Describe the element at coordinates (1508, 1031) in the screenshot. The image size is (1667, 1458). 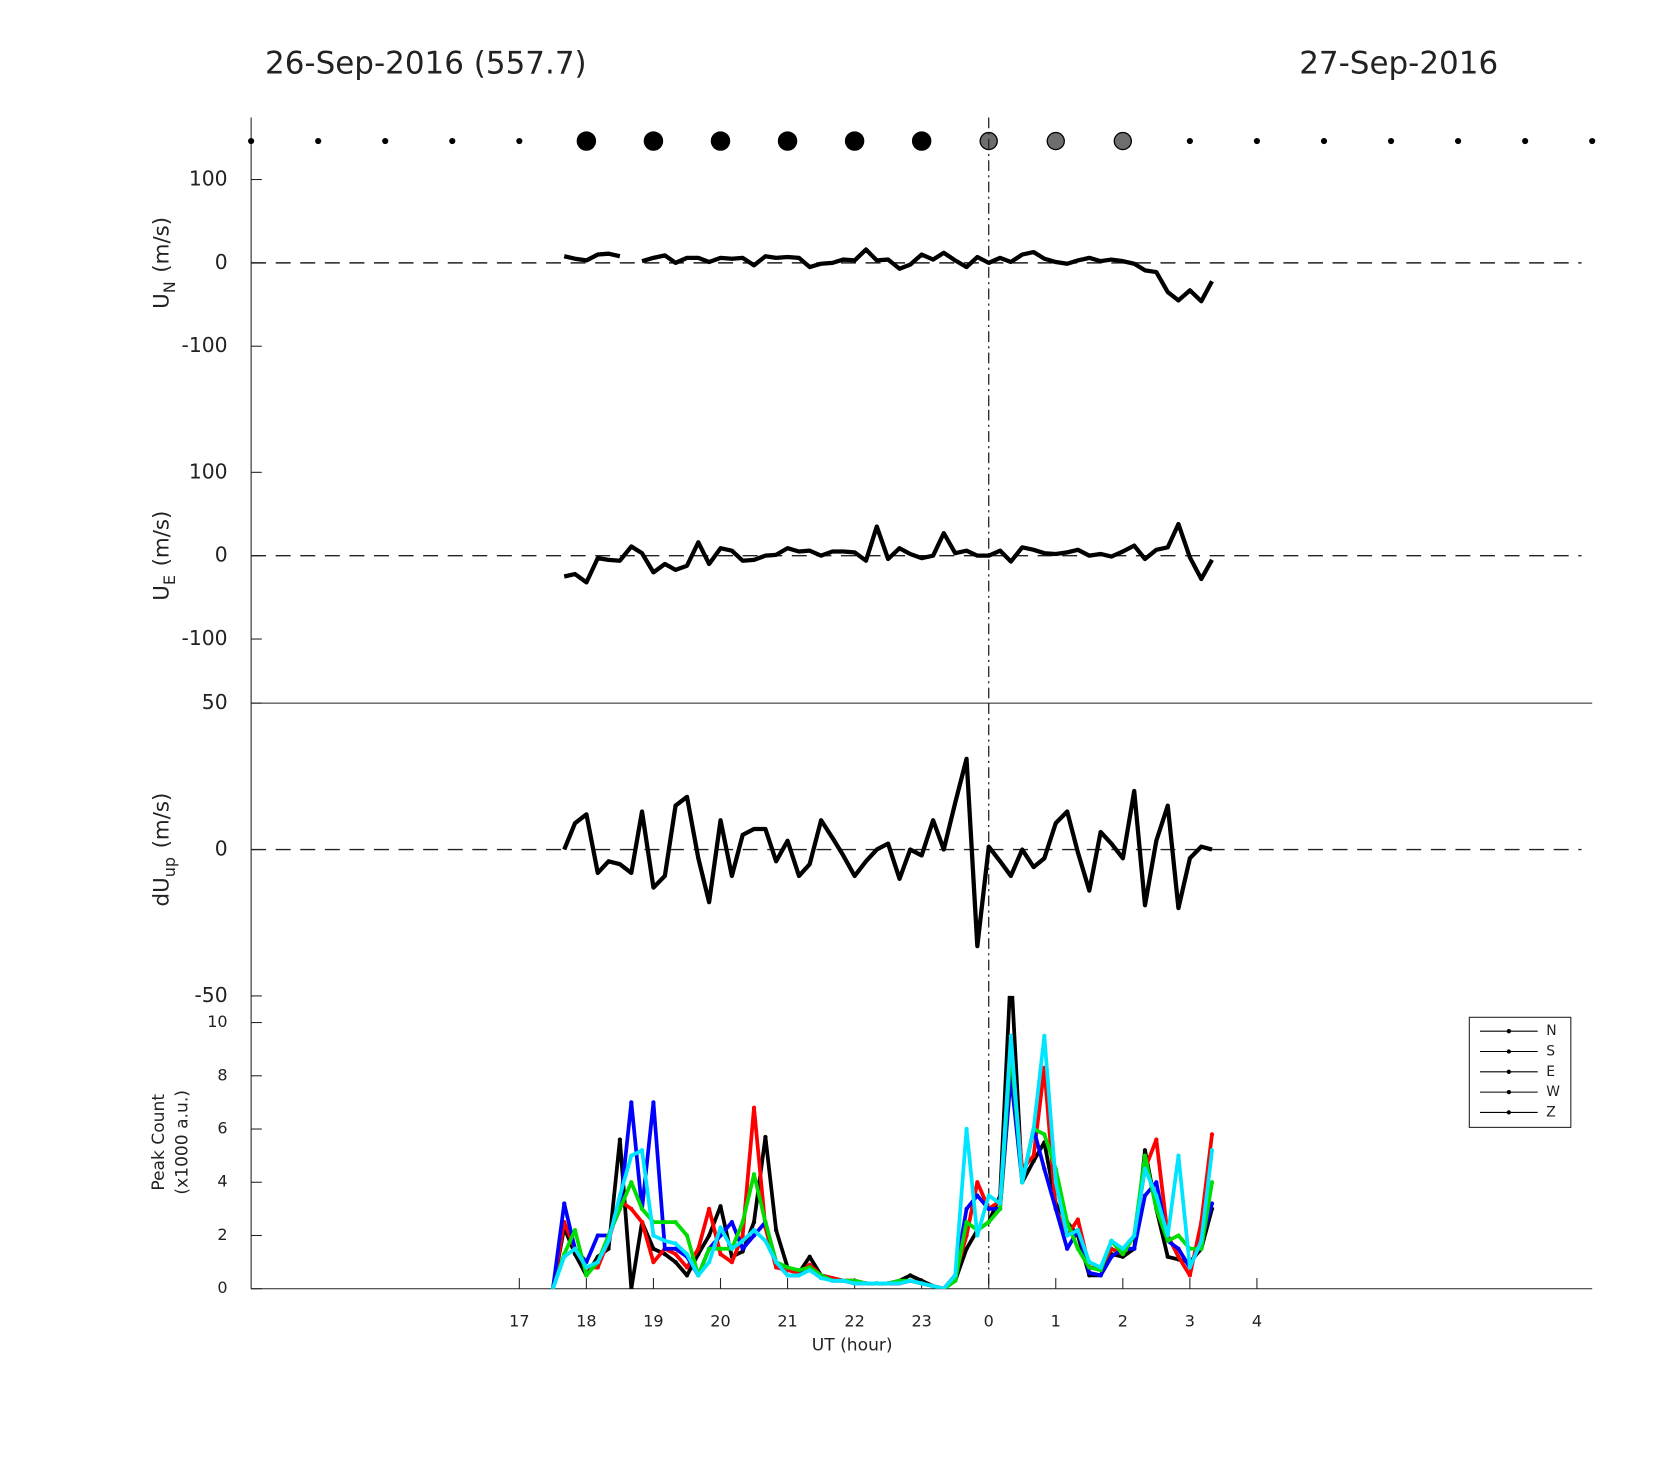
I see `legend-dot` at that location.